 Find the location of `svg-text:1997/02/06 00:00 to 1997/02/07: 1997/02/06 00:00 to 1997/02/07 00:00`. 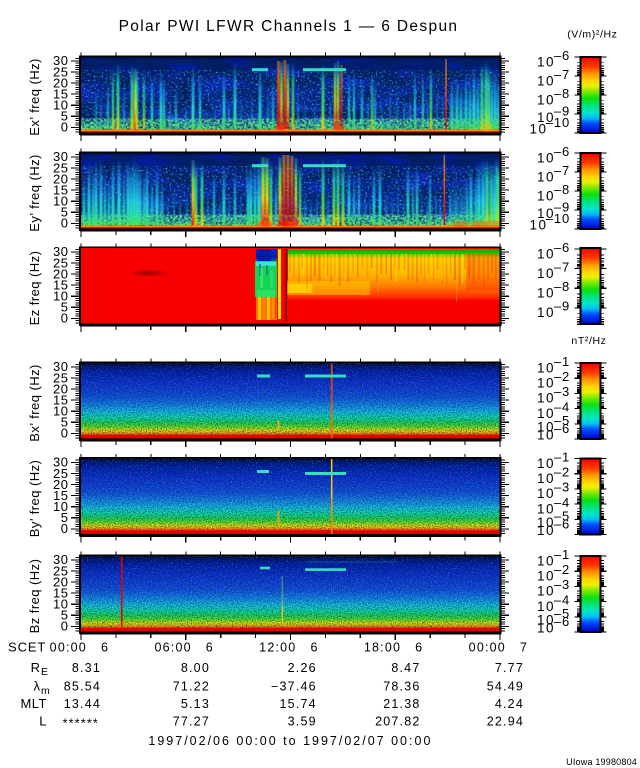

svg-text:1997/02/06 00:00 to 1997/02/07: 1997/02/06 00:00 to 1997/02/07 00:00 is located at coordinates (290, 741).